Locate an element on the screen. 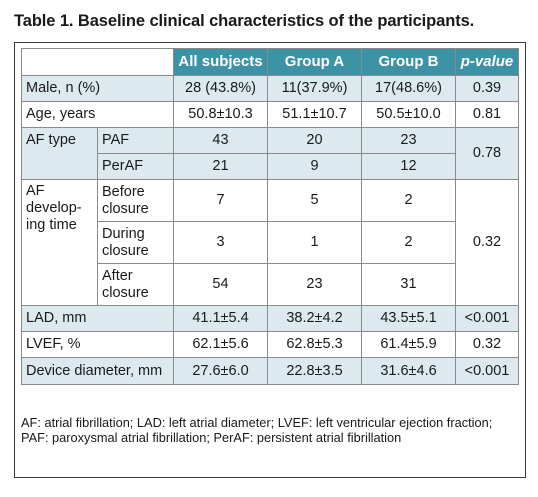  table-row: AF type PAF 43 20 23 0.78 is located at coordinates (270, 153).